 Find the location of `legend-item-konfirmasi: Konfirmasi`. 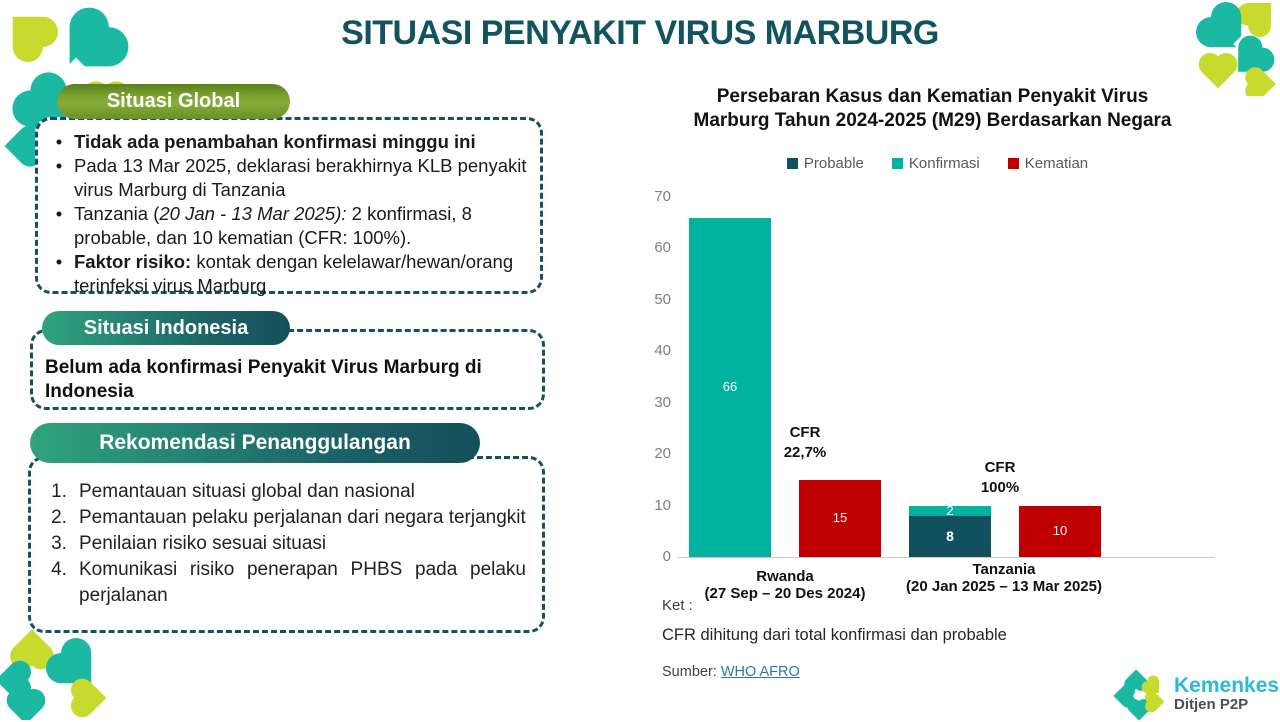

legend-item-konfirmasi: Konfirmasi is located at coordinates (935, 163).